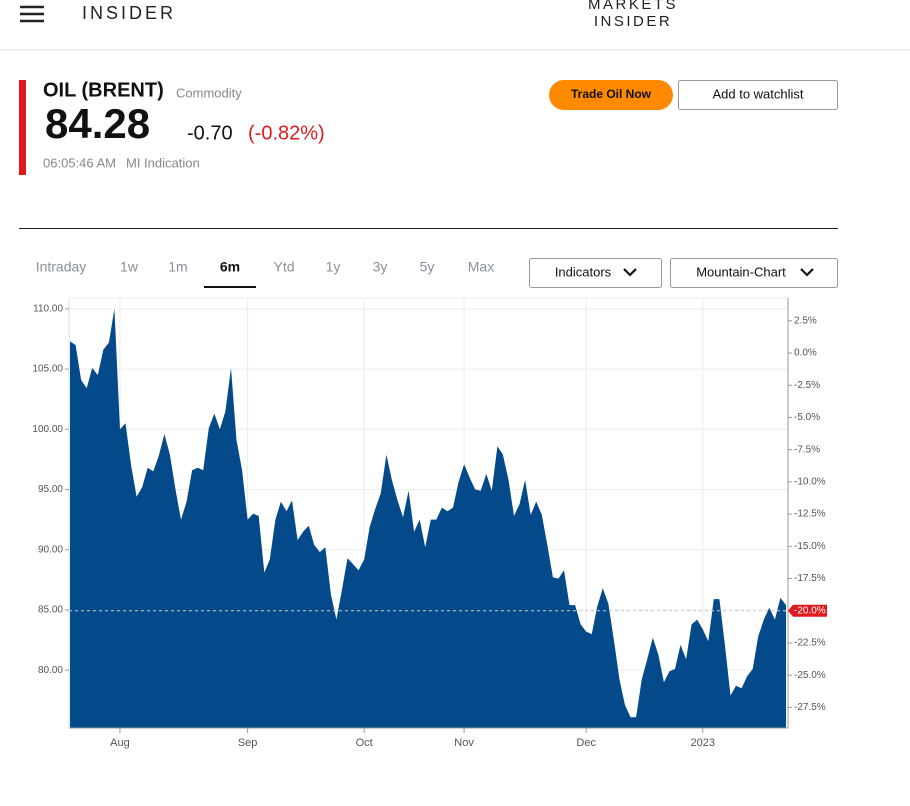 The height and width of the screenshot is (806, 910). Describe the element at coordinates (48, 308) in the screenshot. I see `y-tick-label: 110.00` at that location.